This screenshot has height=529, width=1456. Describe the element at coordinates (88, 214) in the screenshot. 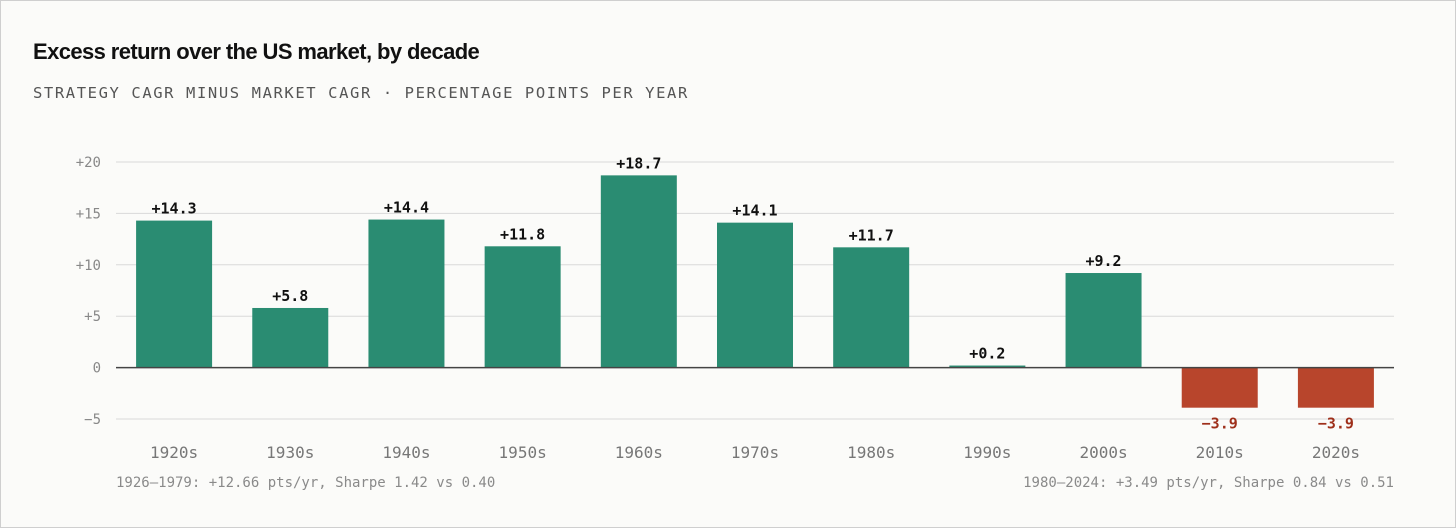

I see `y-tick-label: +15` at that location.